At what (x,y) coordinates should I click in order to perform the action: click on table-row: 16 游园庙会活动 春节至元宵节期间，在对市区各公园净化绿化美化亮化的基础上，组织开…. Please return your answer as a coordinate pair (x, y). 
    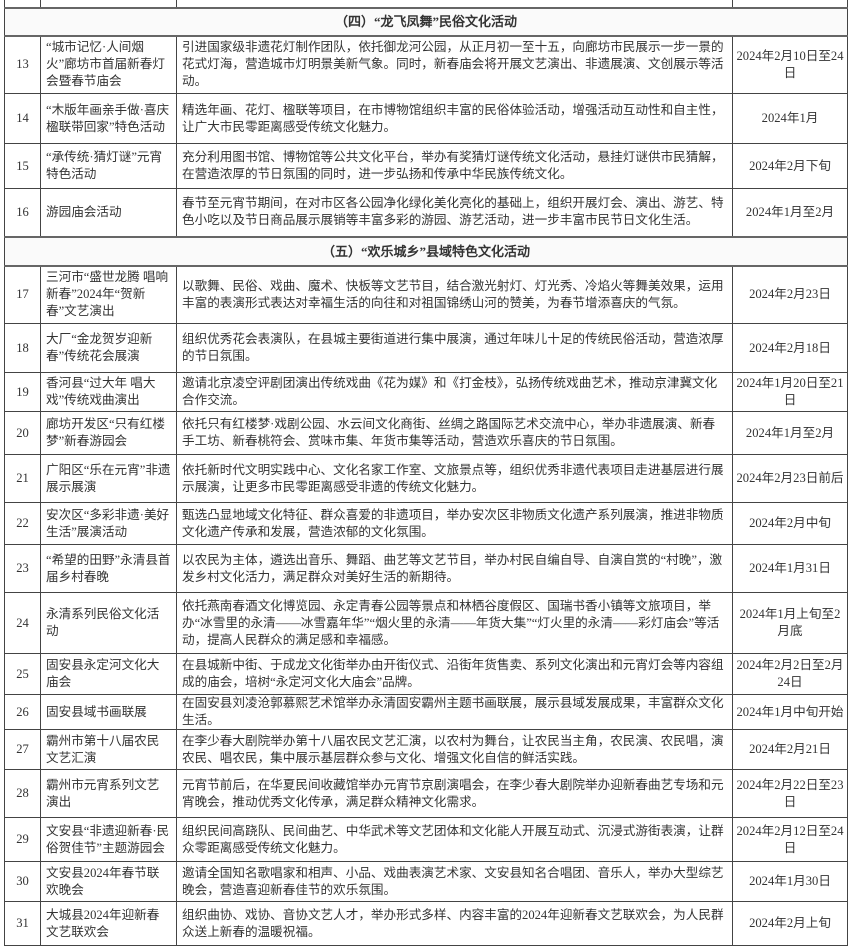
    Looking at the image, I should click on (426, 212).